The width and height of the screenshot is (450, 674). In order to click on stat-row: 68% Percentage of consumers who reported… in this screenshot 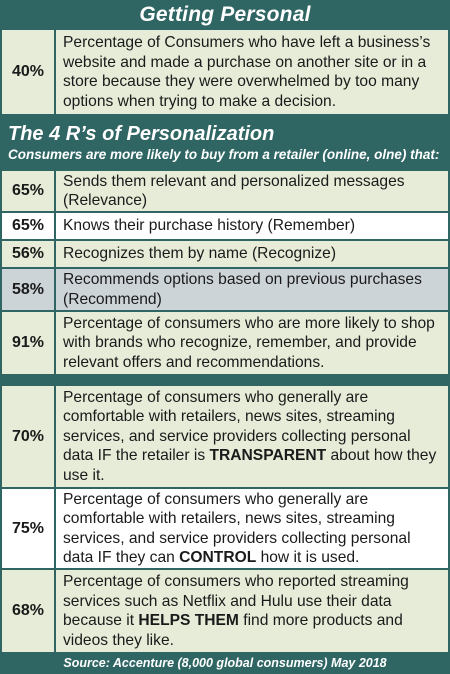, I will do `click(225, 611)`.